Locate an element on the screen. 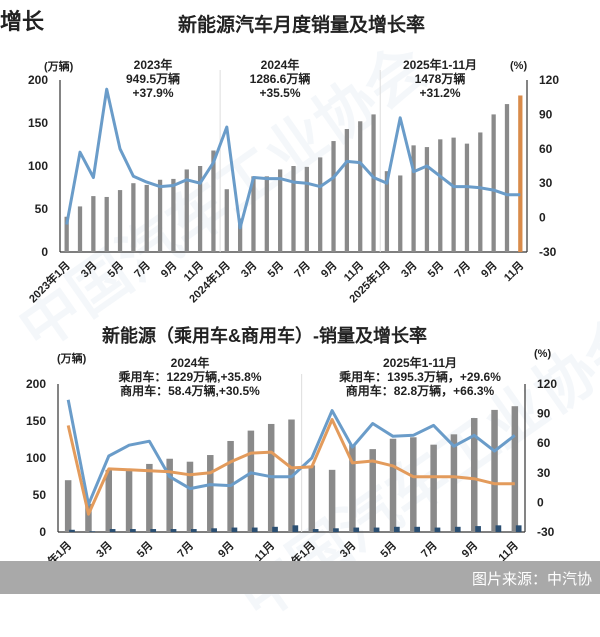  annotation-passenger: 乘用车：1395.3万辆，+29.6% is located at coordinates (420, 377).